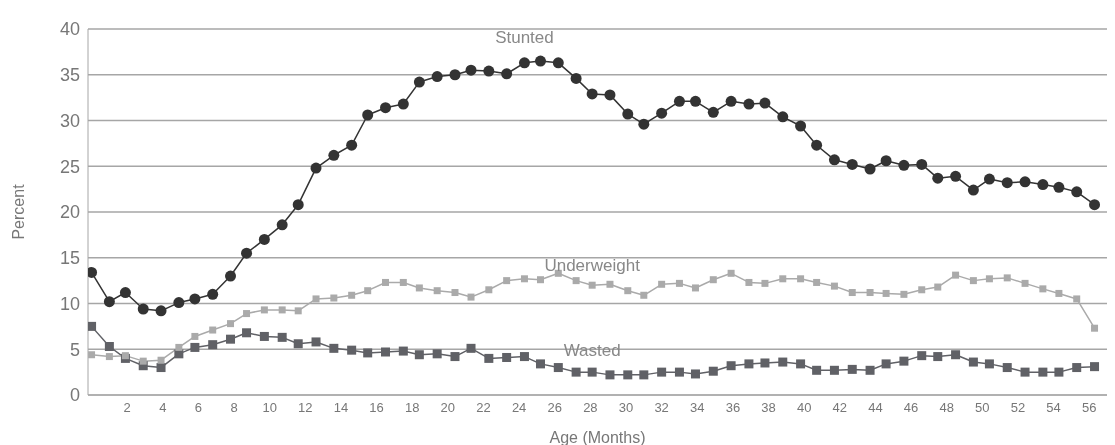  Describe the element at coordinates (768, 408) in the screenshot. I see `x-tick-label: 38` at that location.